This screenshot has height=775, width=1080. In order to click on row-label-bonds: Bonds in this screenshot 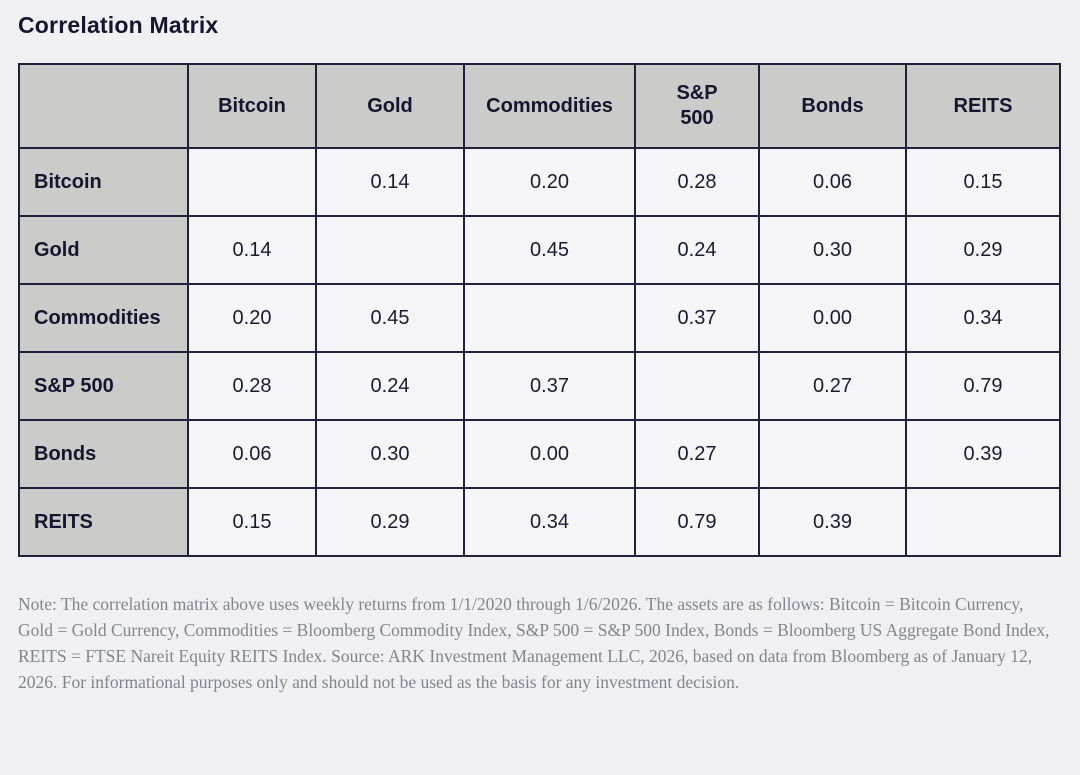, I will do `click(103, 454)`.